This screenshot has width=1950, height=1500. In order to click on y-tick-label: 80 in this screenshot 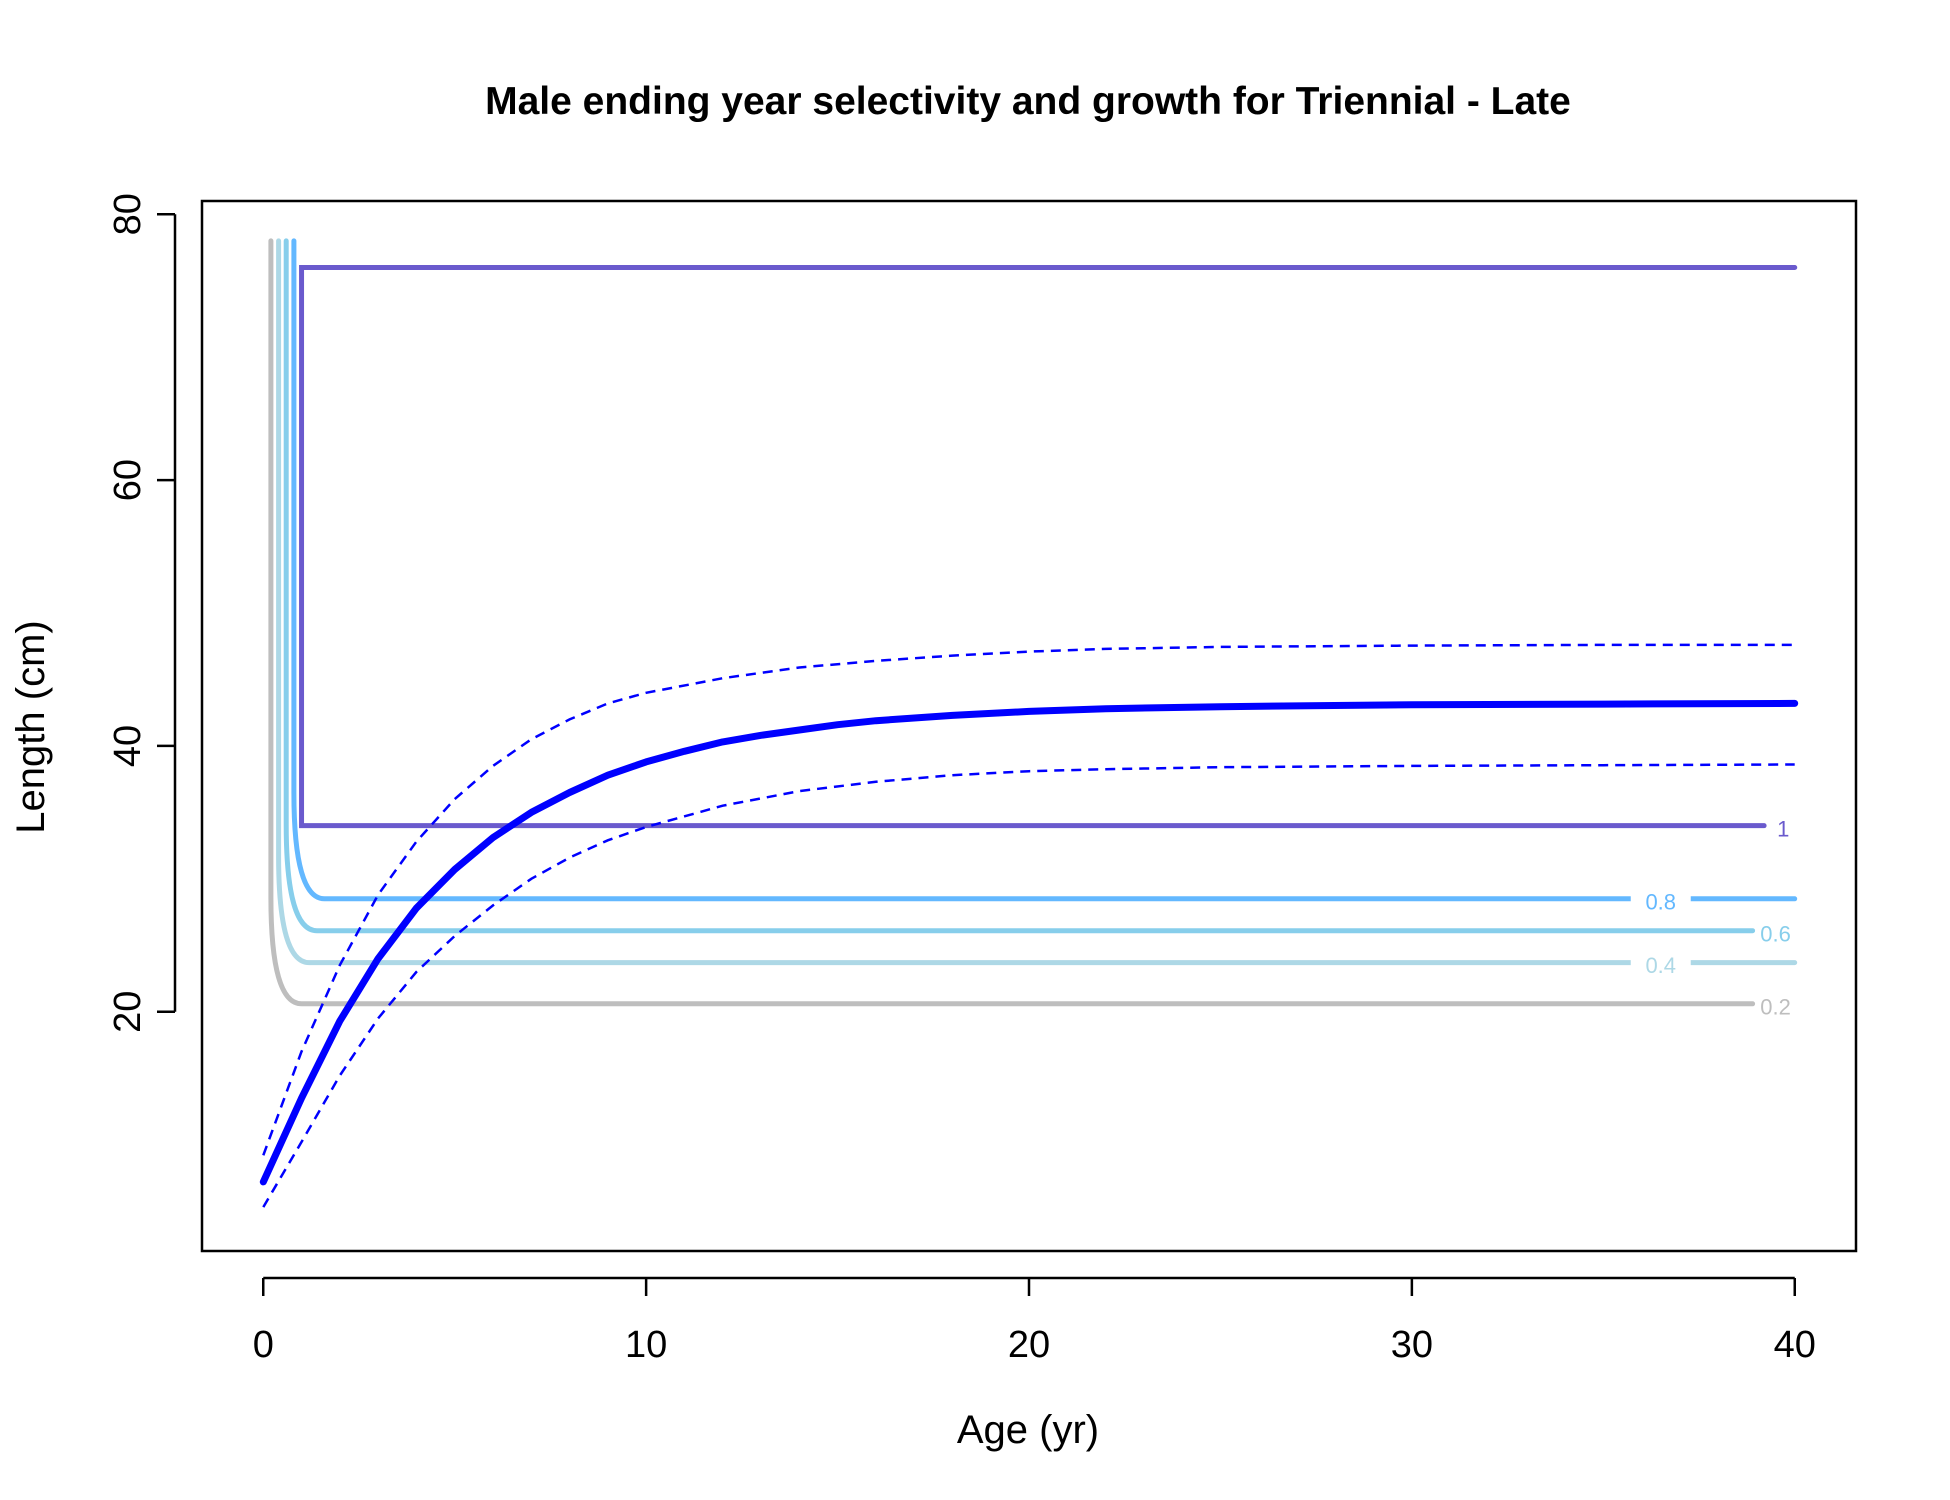, I will do `click(128, 214)`.